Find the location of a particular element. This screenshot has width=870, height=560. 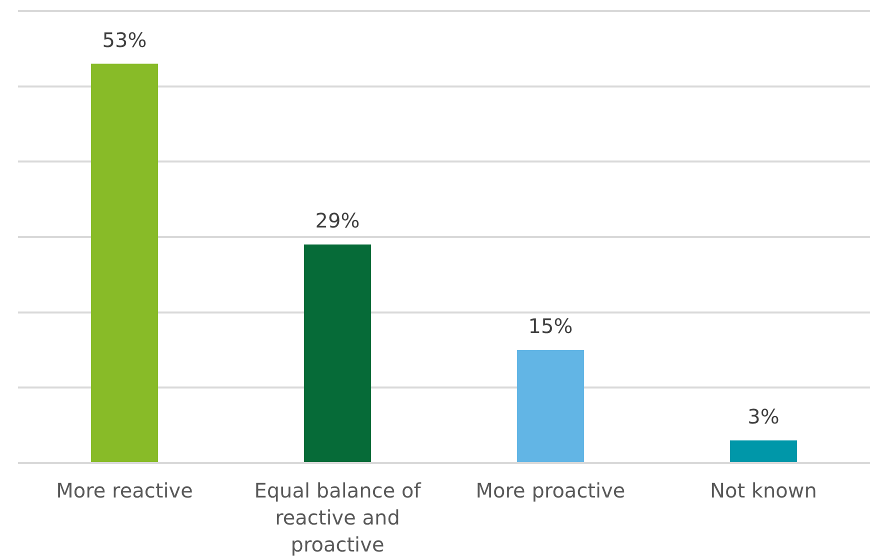

x-tick-label: Equal balance of reactive and proactive is located at coordinates (338, 517).